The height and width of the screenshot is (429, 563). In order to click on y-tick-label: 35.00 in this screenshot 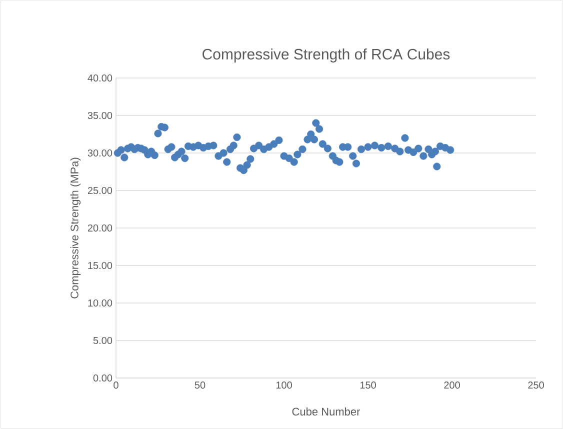, I will do `click(100, 116)`.